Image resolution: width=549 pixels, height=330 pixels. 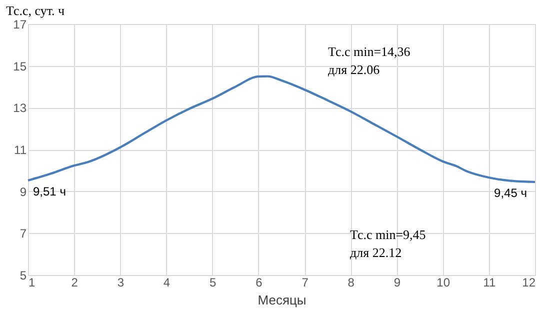 I want to click on y-tick-label: 17, so click(x=20, y=25).